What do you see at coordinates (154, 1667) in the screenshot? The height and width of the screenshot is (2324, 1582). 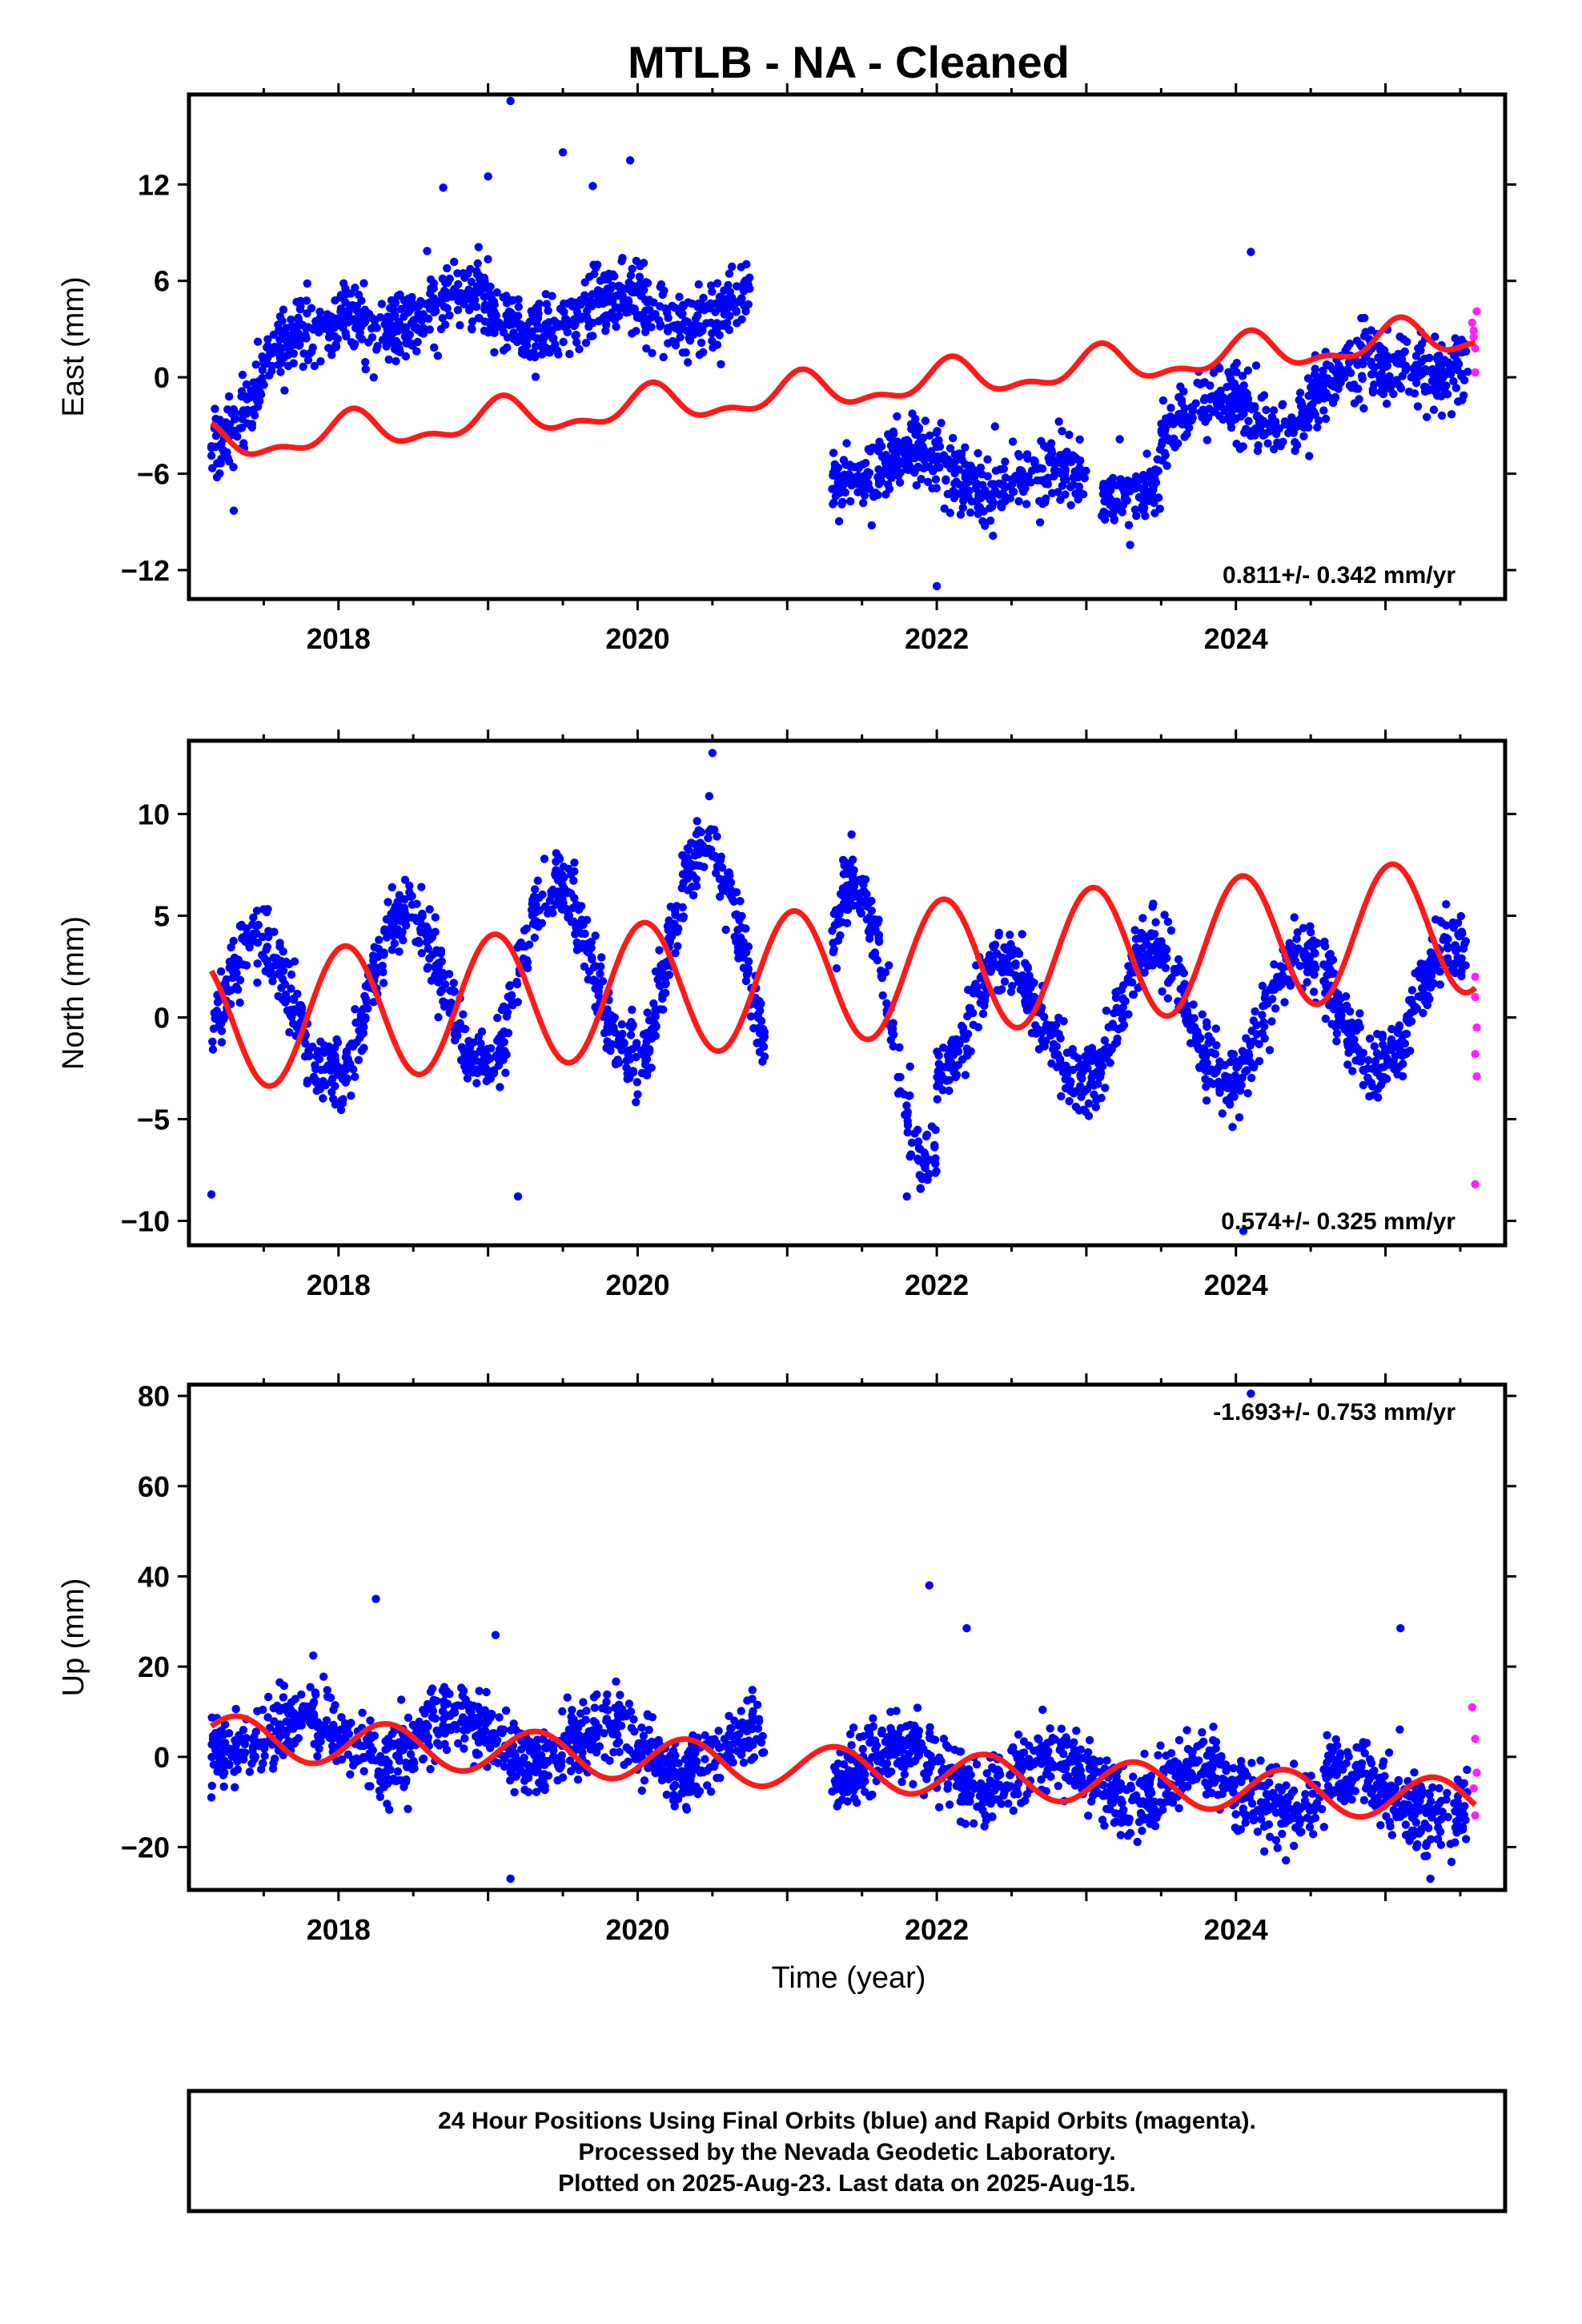 I see `y-tick-label: 20` at bounding box center [154, 1667].